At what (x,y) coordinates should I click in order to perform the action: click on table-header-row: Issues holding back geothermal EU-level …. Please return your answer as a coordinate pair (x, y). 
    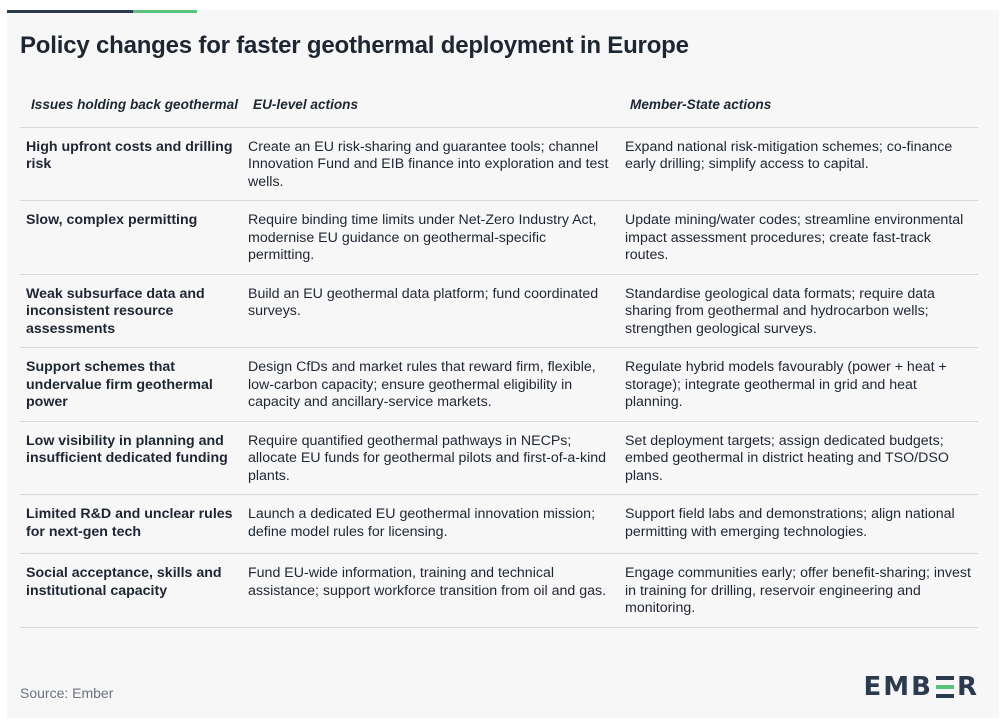
    Looking at the image, I should click on (499, 109).